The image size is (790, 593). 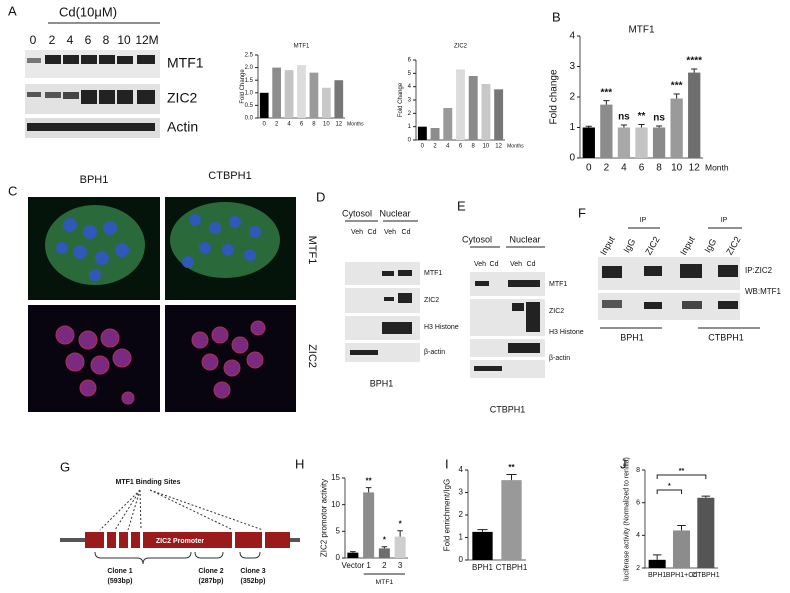 What do you see at coordinates (447, 463) in the screenshot?
I see `panel-letter: I` at bounding box center [447, 463].